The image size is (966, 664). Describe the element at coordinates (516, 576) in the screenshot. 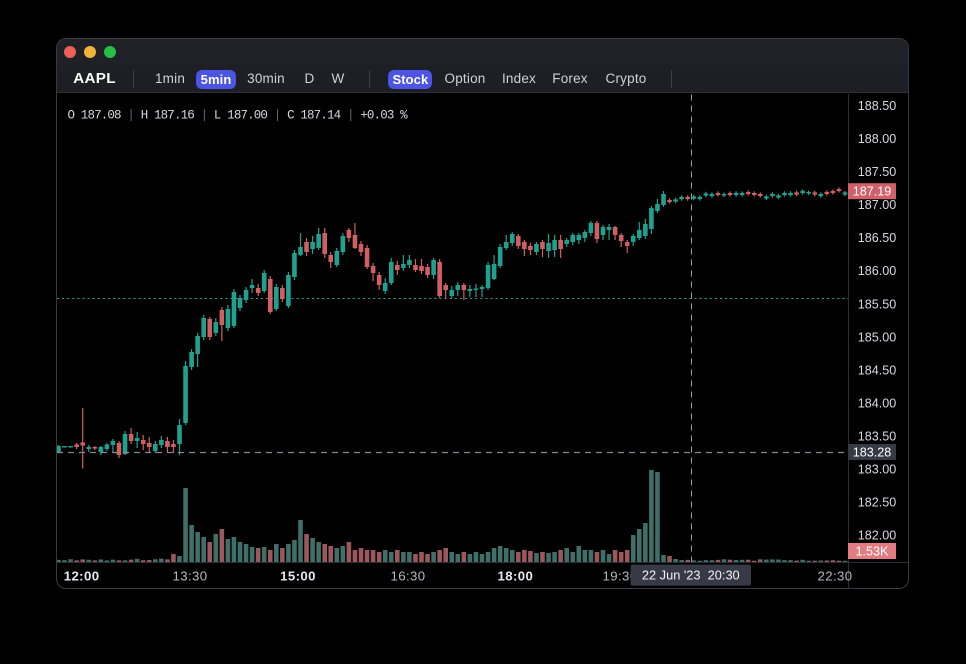

I see `svg-text: 18:00` at that location.